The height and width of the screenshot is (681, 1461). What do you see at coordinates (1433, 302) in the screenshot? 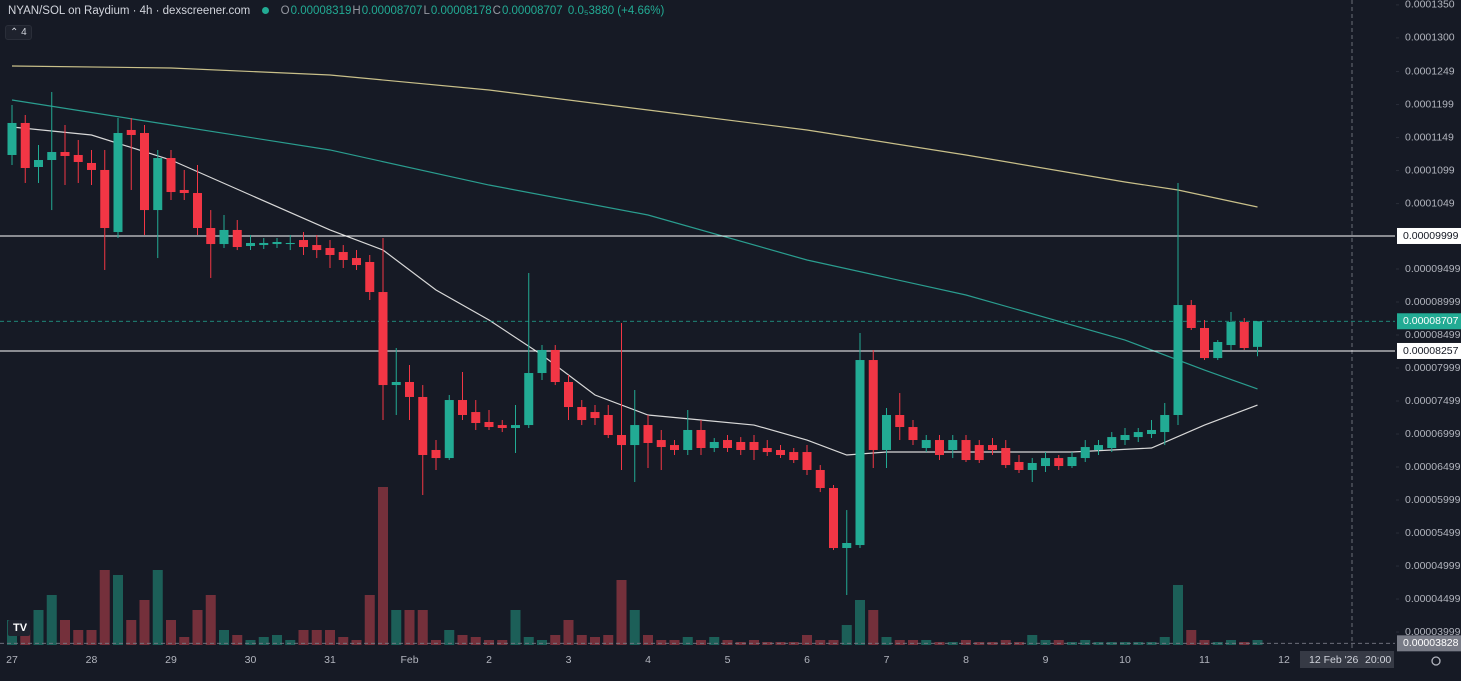
I see `y-tick-label: 0.00008999` at bounding box center [1433, 302].